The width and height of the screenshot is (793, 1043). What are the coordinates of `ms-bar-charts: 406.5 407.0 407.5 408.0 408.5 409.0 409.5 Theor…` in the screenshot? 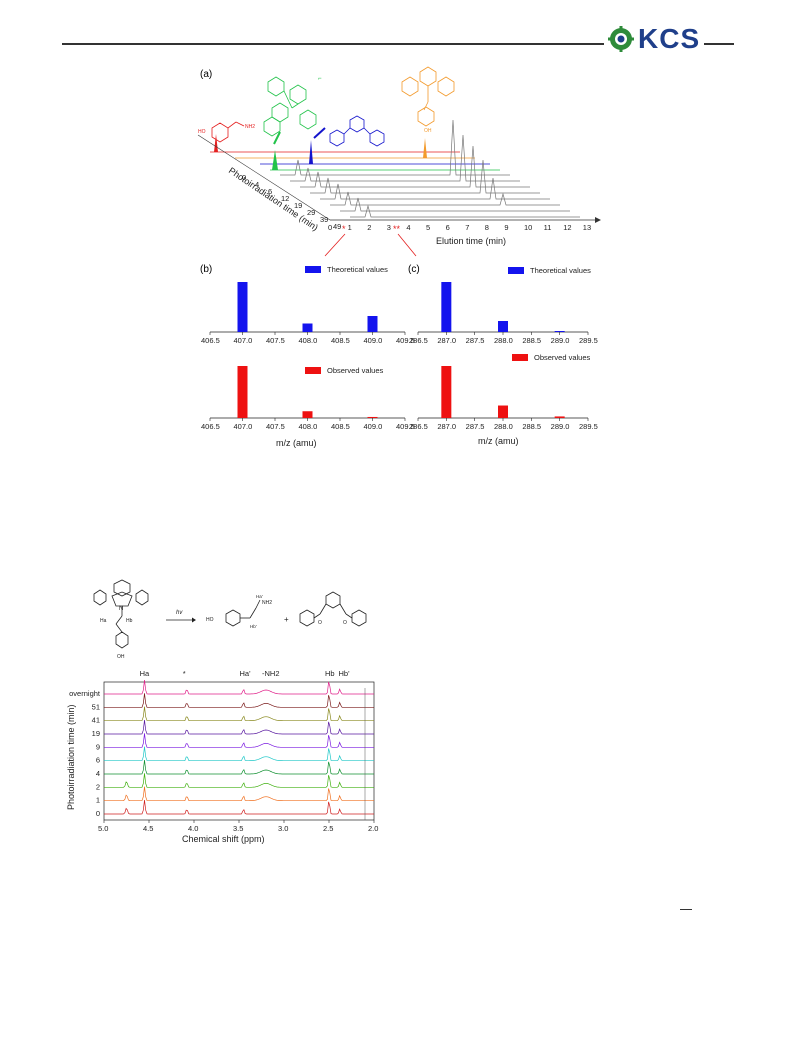 It's located at (399, 348).